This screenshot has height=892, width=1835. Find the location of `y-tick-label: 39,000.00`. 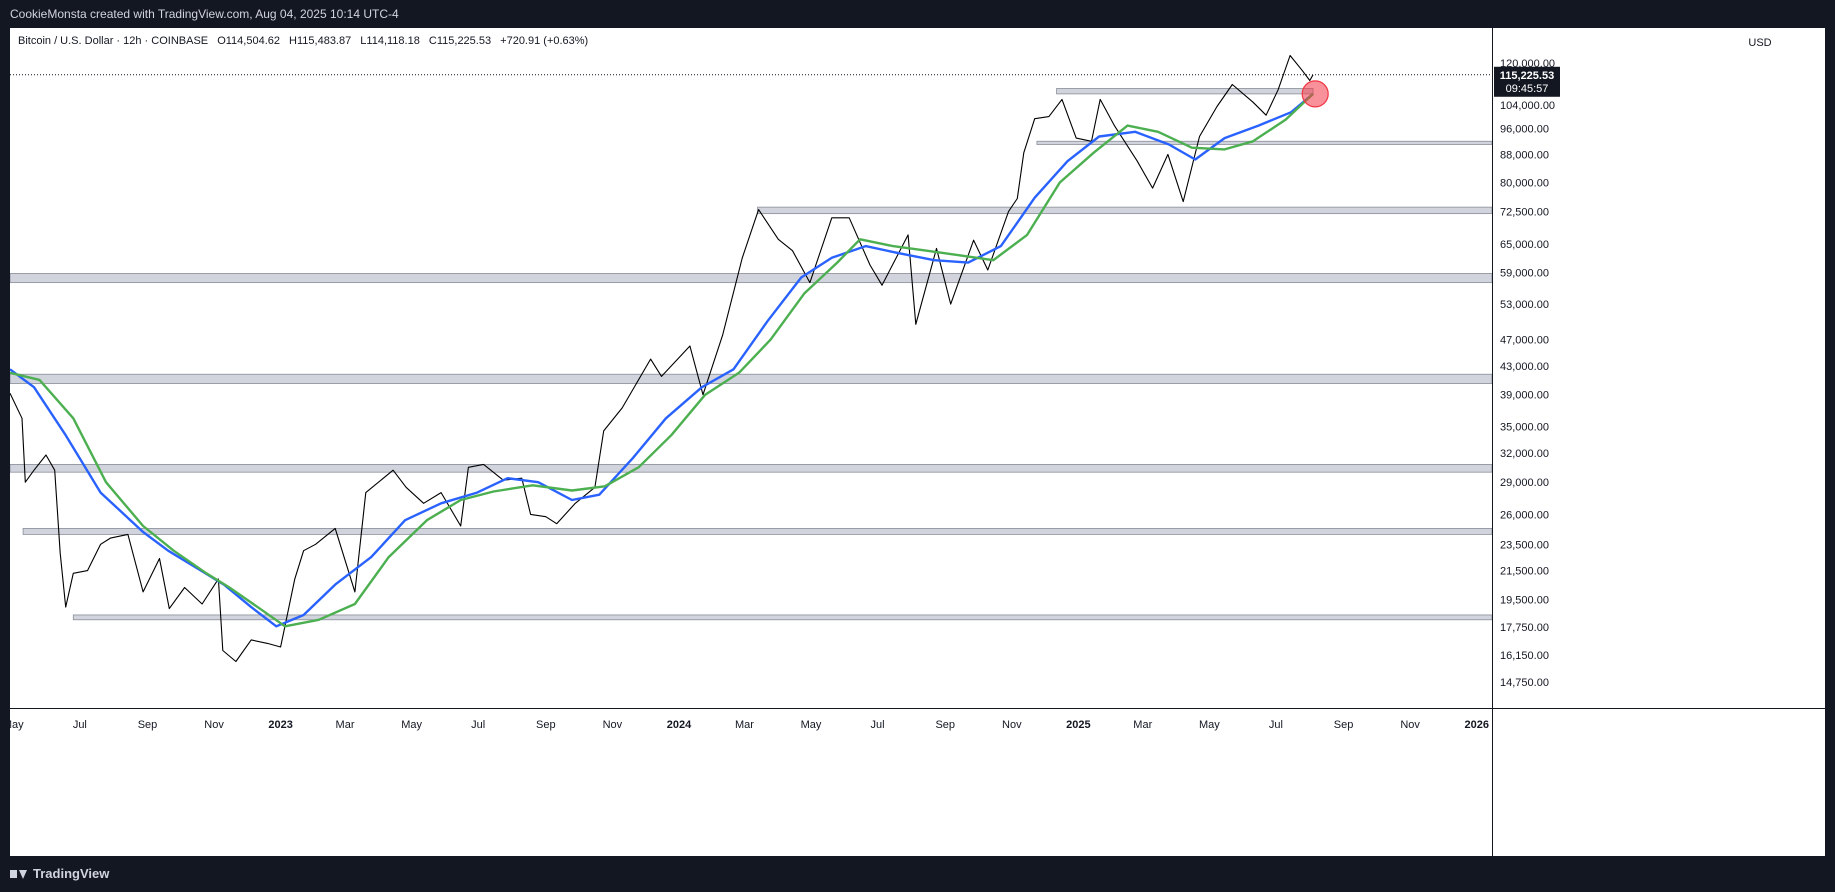

y-tick-label: 39,000.00 is located at coordinates (1524, 396).